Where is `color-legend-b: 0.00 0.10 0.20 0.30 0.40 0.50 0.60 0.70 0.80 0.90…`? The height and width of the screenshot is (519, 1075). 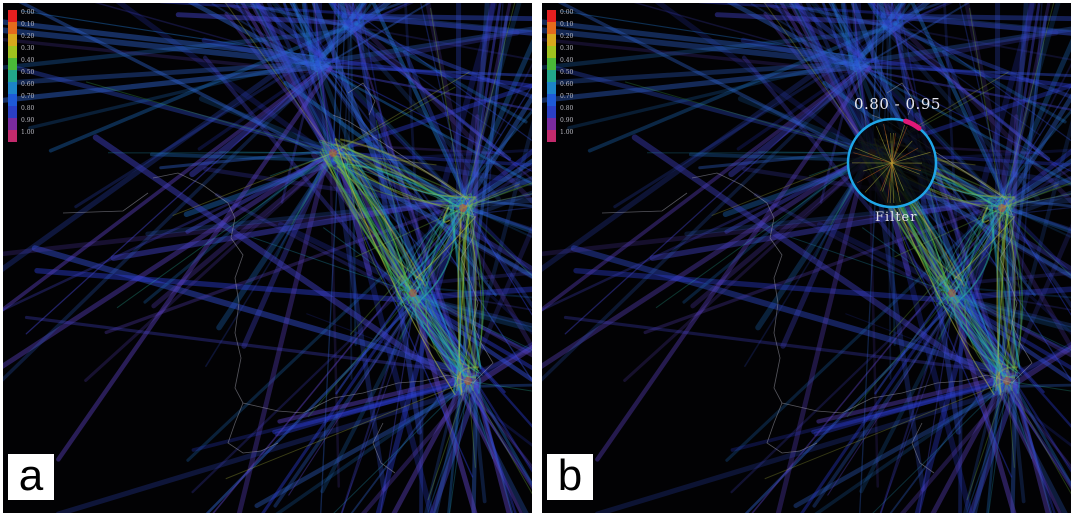
color-legend-b: 0.00 0.10 0.20 0.30 0.40 0.50 0.60 0.70 0.80 0.90… is located at coordinates (567, 75).